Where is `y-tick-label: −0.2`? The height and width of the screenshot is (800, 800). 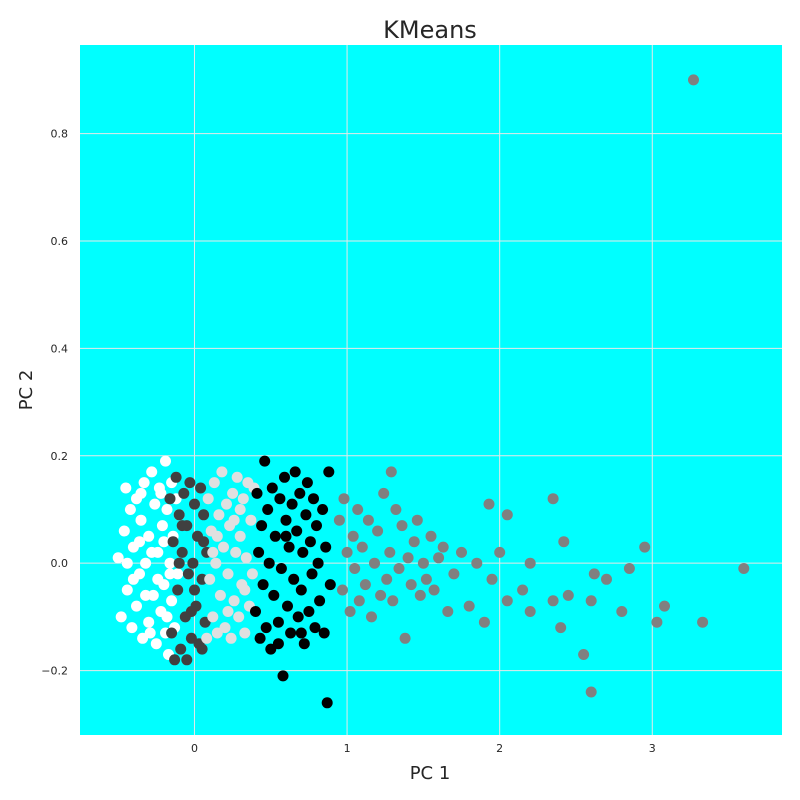 y-tick-label: −0.2 is located at coordinates (54, 671).